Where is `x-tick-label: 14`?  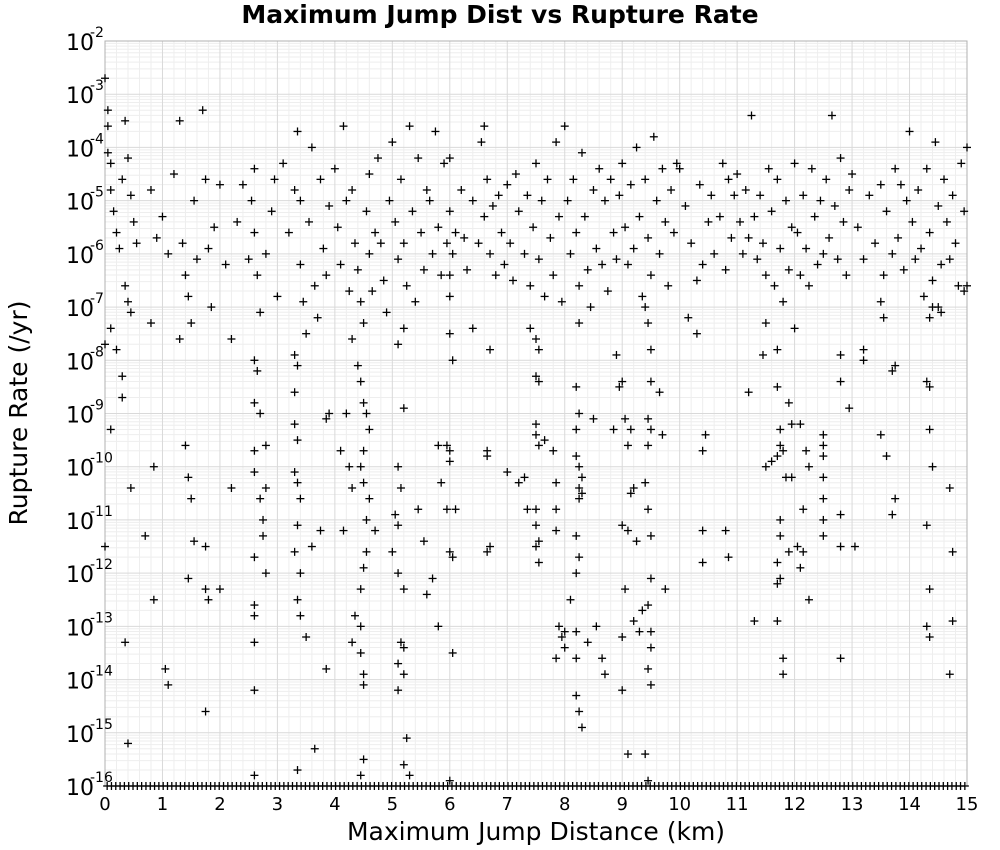
x-tick-label: 14 is located at coordinates (909, 804).